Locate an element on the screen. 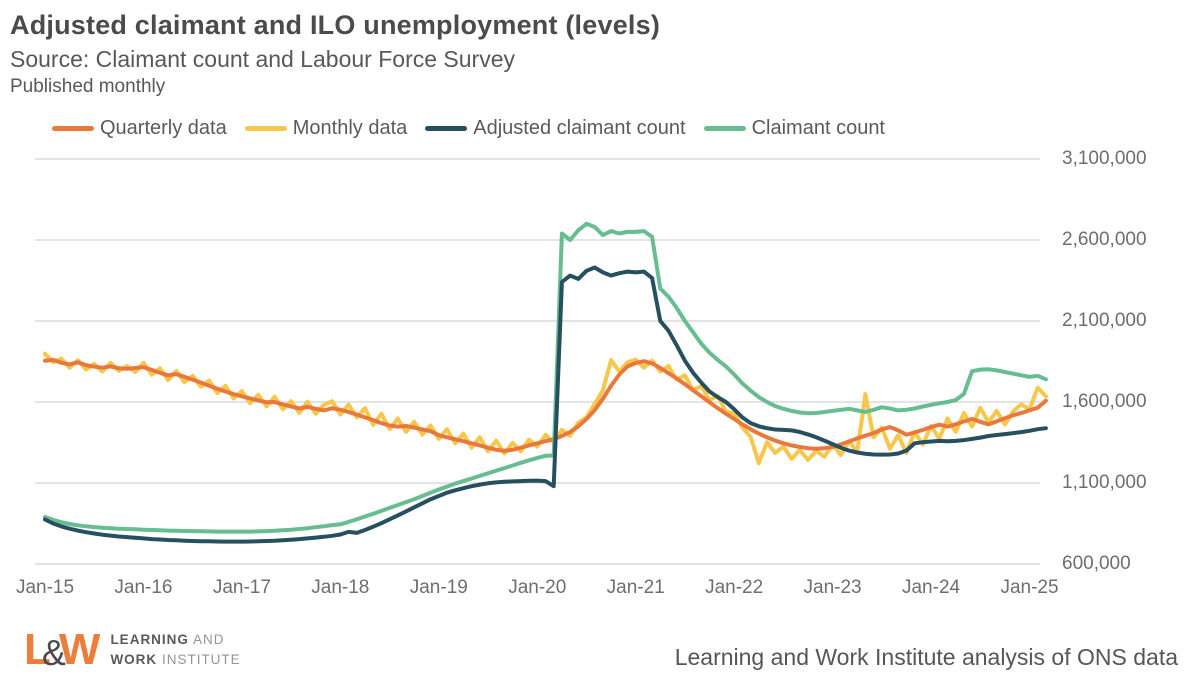 The width and height of the screenshot is (1200, 686). x-tick-label: Jan-17 is located at coordinates (241, 587).